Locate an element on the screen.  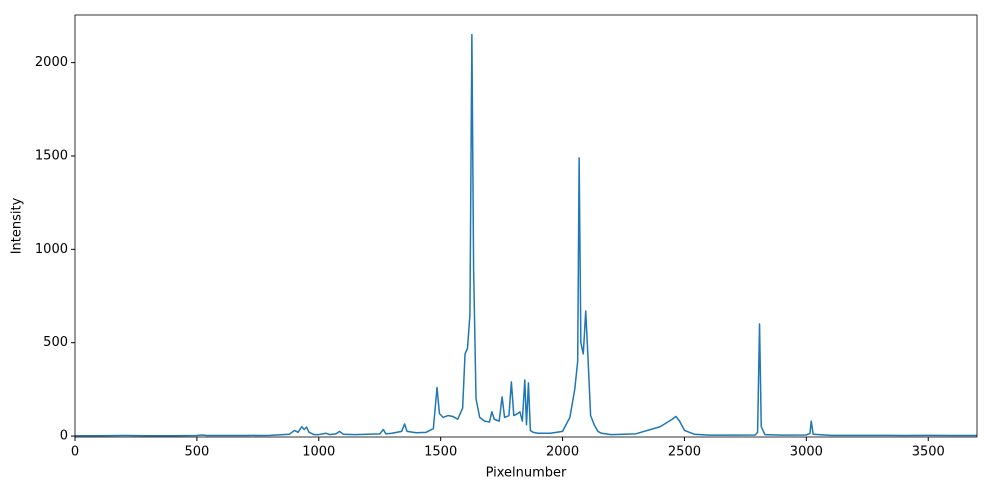
y-tick-label: 2000 is located at coordinates (51, 62).